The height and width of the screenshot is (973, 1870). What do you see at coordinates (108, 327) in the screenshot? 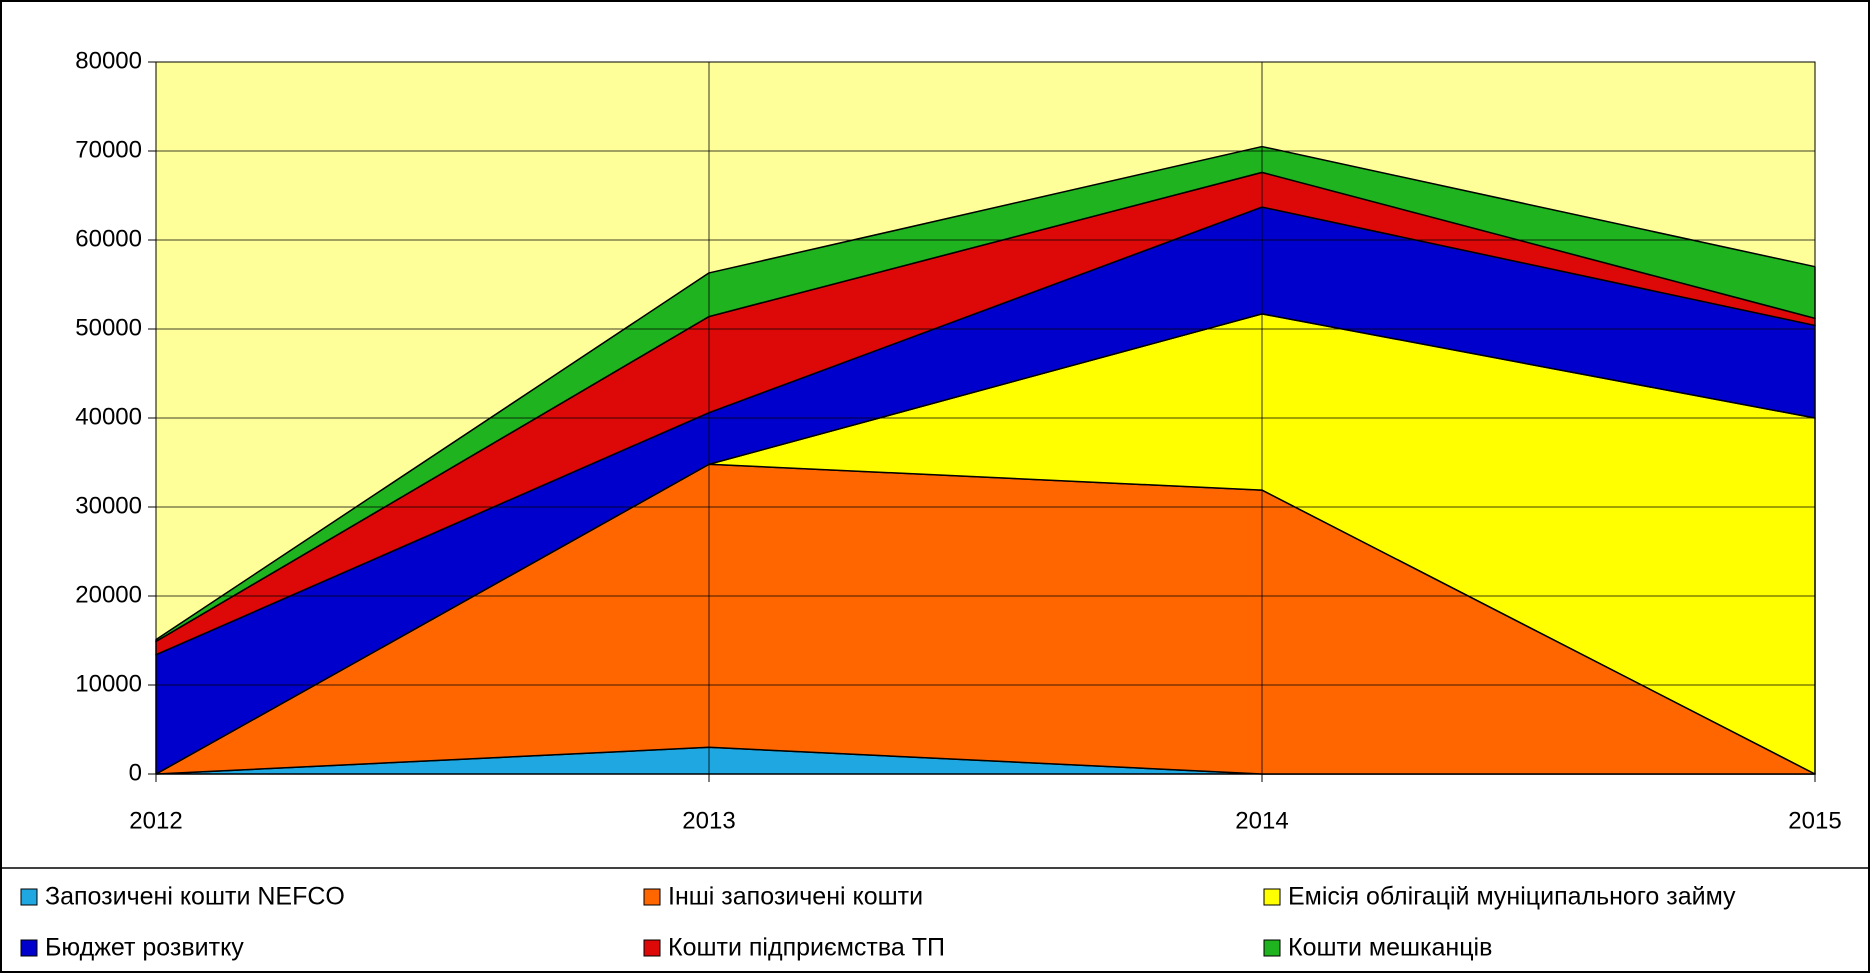
I see `y-tick-label: 50000` at bounding box center [108, 327].